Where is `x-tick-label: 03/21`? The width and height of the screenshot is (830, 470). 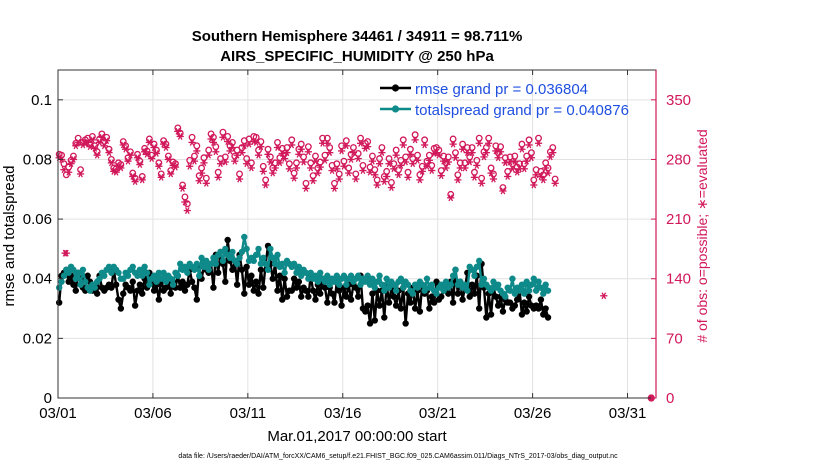
x-tick-label: 03/21 is located at coordinates (438, 413).